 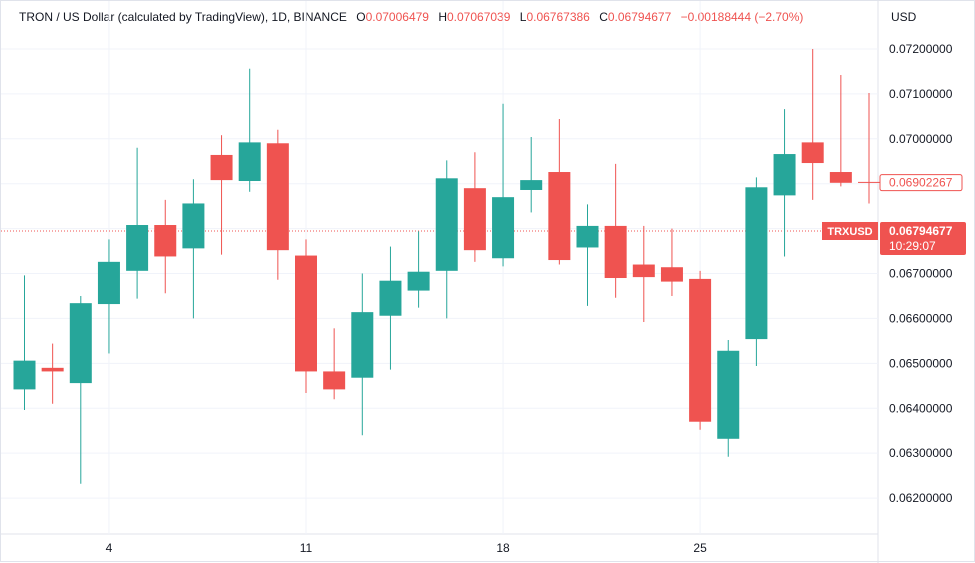 What do you see at coordinates (921, 498) in the screenshot?
I see `y-tick-label: 0.06200000` at bounding box center [921, 498].